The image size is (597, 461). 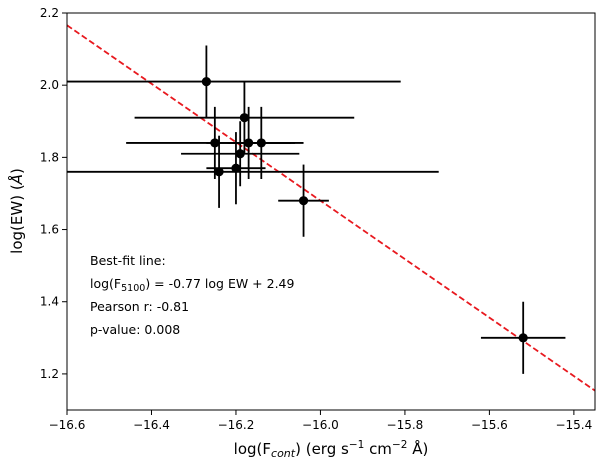 What do you see at coordinates (49, 13) in the screenshot?
I see `y-tick-label: 2.2` at bounding box center [49, 13].